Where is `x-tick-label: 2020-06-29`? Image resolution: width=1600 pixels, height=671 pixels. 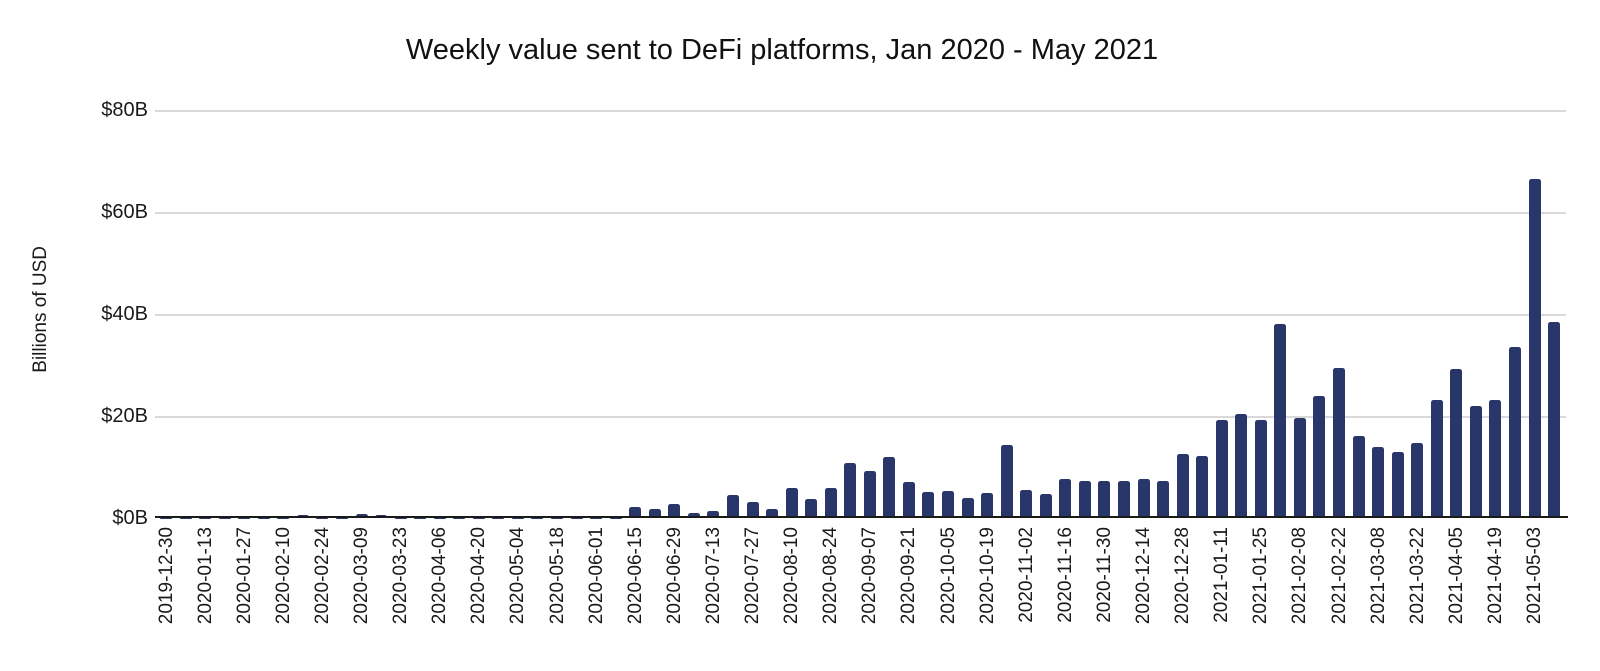 x-tick-label: 2020-06-29 is located at coordinates (674, 576).